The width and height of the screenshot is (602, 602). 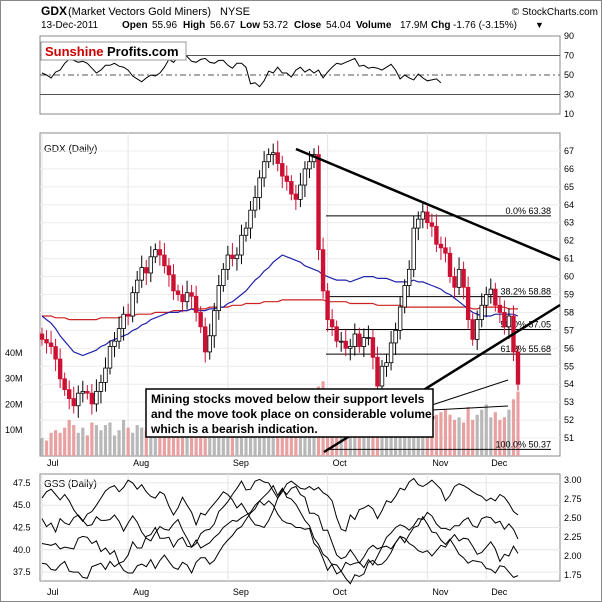 What do you see at coordinates (569, 295) in the screenshot?
I see `price-tick-label: 59` at bounding box center [569, 295].